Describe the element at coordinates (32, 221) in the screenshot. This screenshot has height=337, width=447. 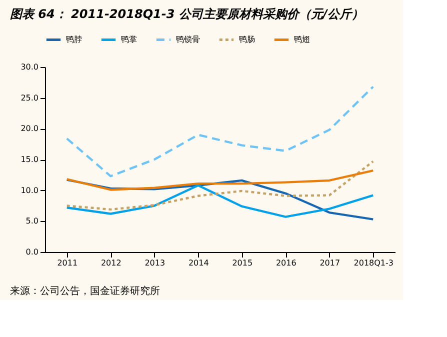
I see `y-tick-label: 5.0` at that location.